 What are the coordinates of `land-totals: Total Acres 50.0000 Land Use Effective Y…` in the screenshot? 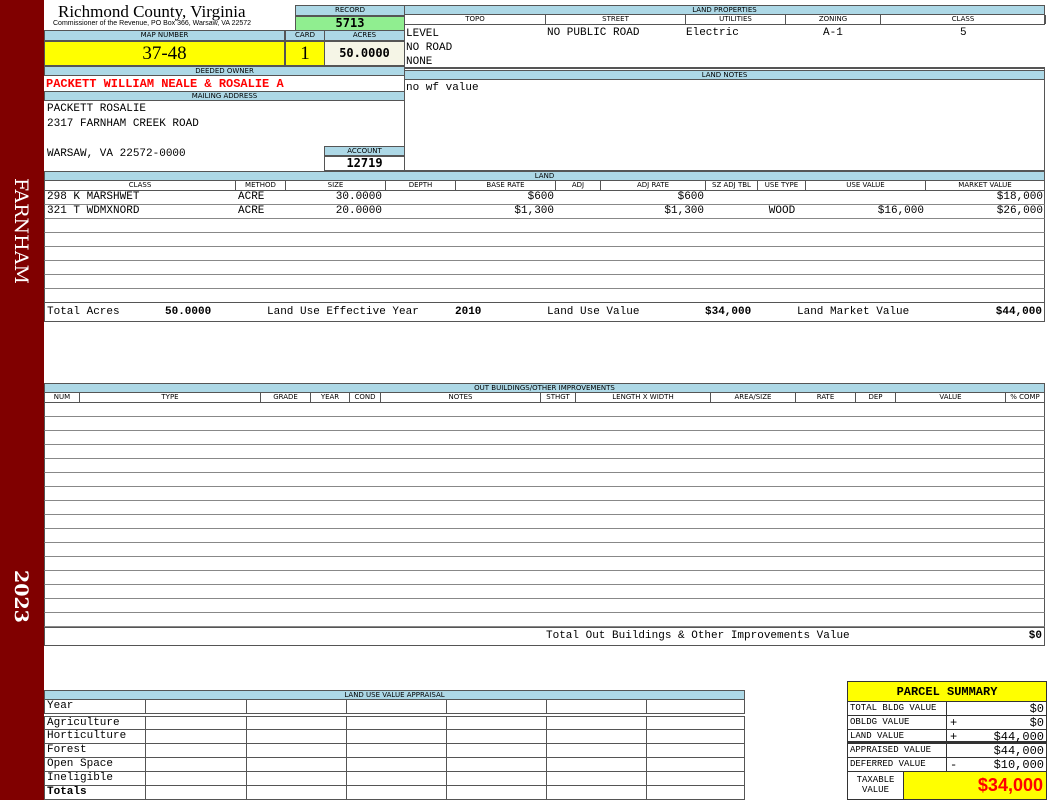 It's located at (544, 312).